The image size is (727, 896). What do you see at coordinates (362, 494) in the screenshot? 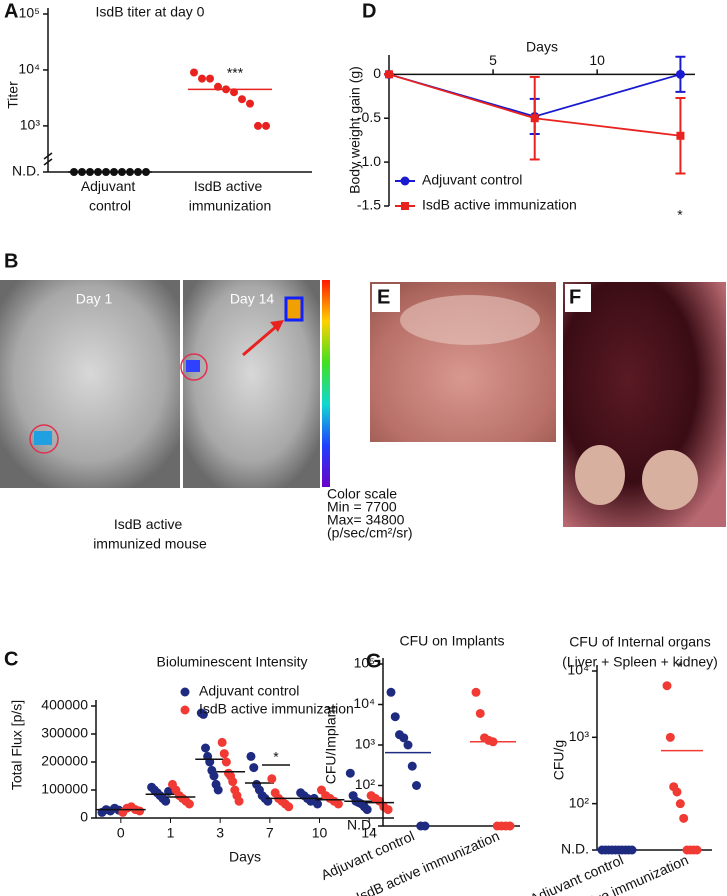
I see `color-scale-label: Color scale` at bounding box center [362, 494].